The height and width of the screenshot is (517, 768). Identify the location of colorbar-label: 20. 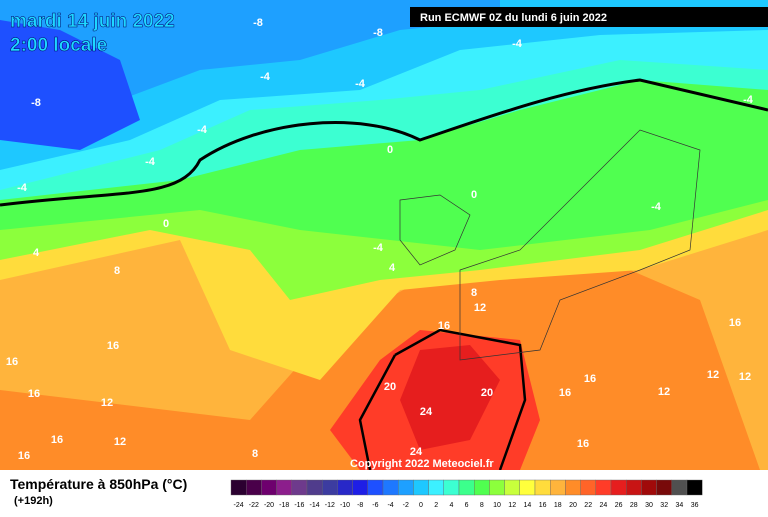
(573, 505).